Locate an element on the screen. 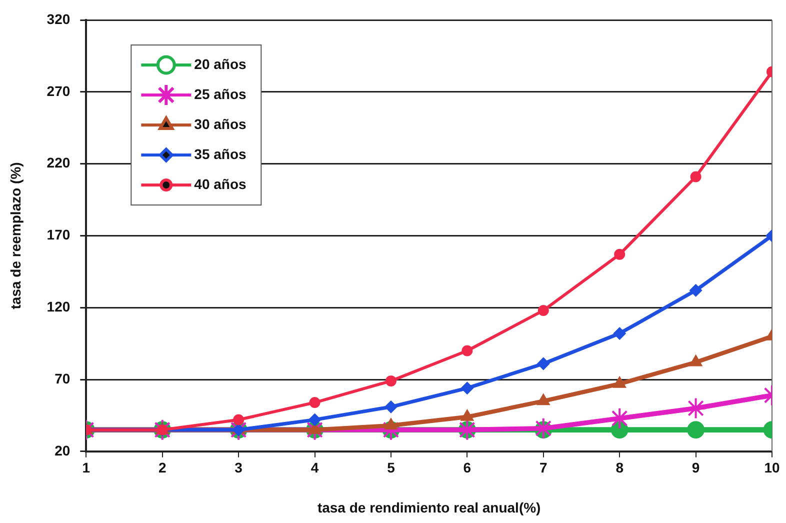  x-tick-label: 6 is located at coordinates (467, 468).